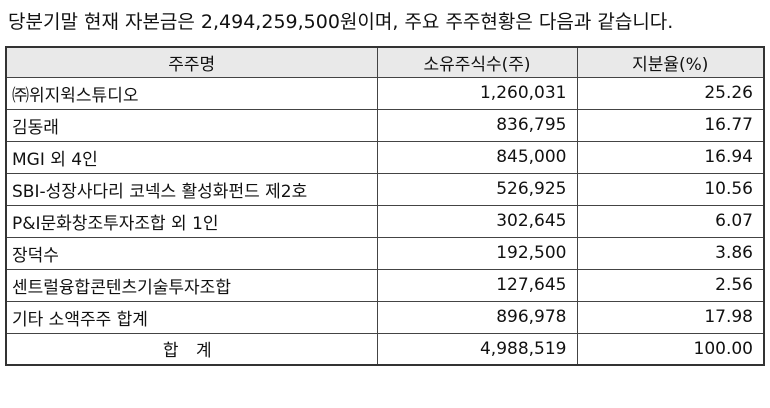 Image resolution: width=770 pixels, height=408 pixels. What do you see at coordinates (670, 253) in the screenshot?
I see `ownership-ratio: 3.86` at bounding box center [670, 253].